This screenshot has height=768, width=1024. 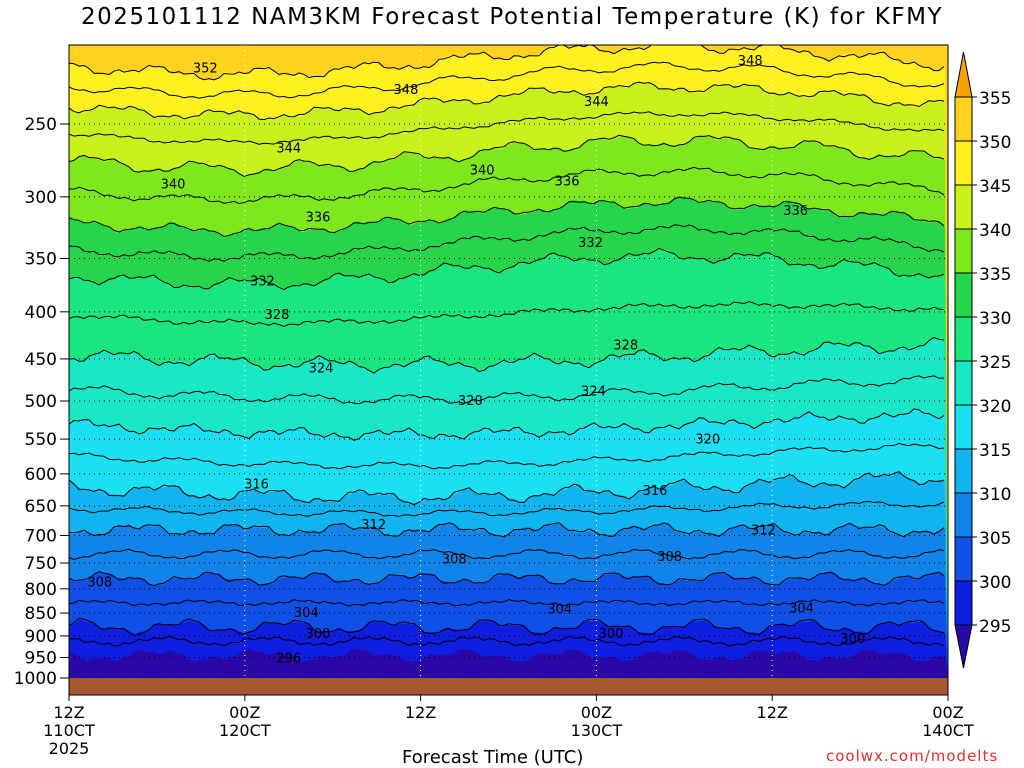 What do you see at coordinates (288, 659) in the screenshot?
I see `contour-label: 296` at bounding box center [288, 659].